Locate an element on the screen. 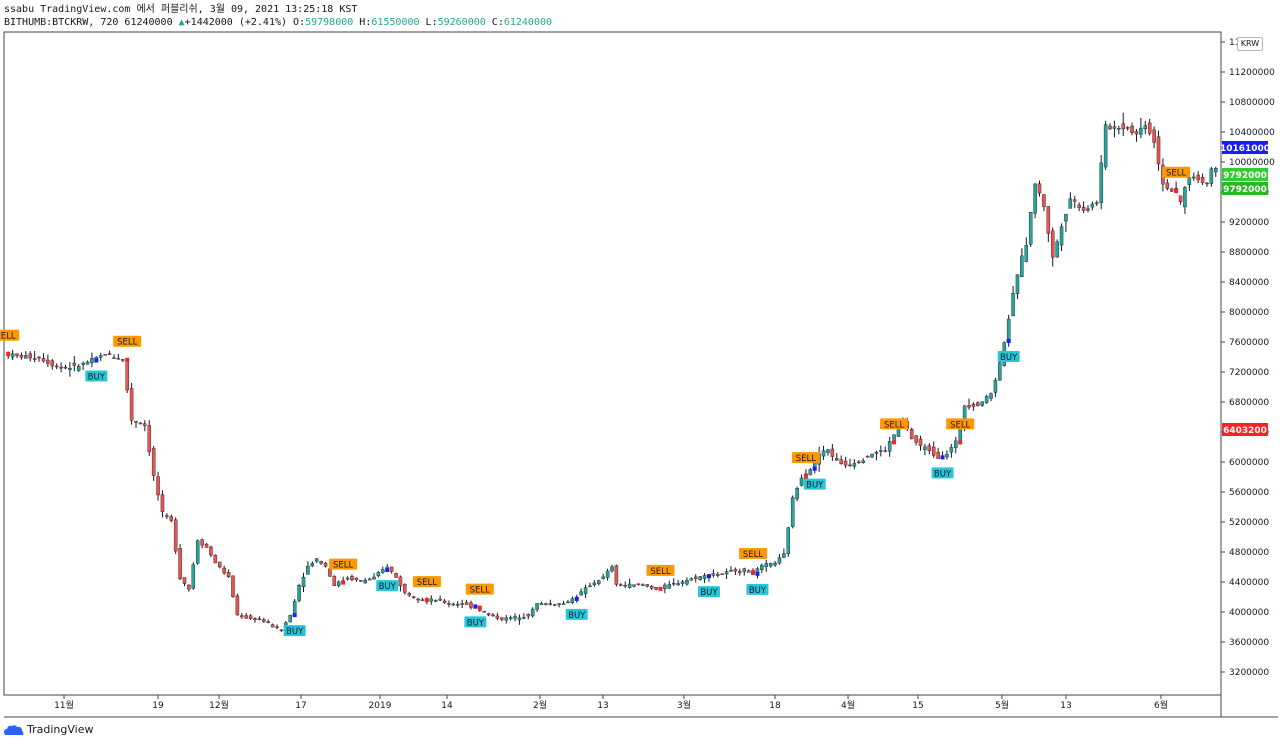 The height and width of the screenshot is (744, 1280). price-tick-label: 7200000 is located at coordinates (1249, 373).